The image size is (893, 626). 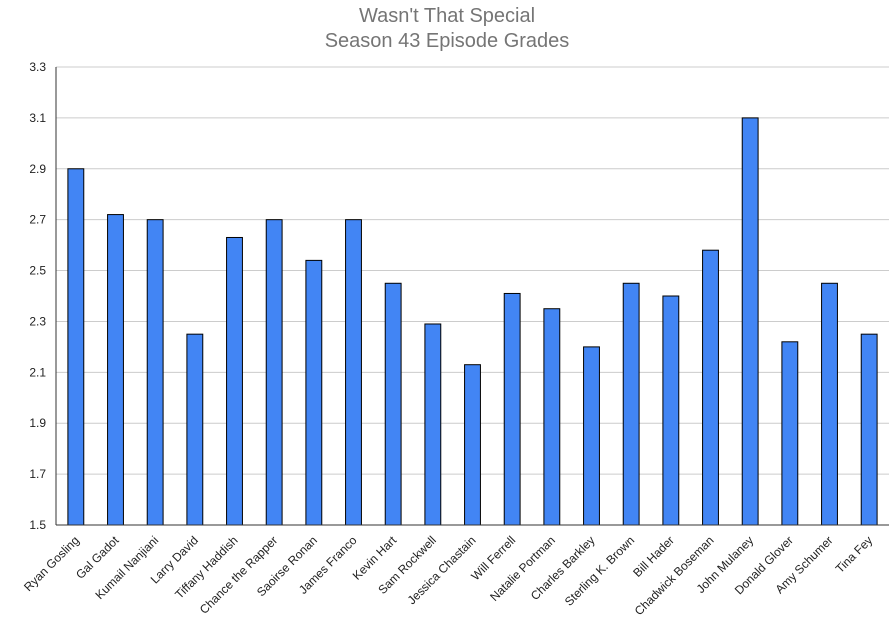 I want to click on y-tick-label: 1.7, so click(x=37, y=474).